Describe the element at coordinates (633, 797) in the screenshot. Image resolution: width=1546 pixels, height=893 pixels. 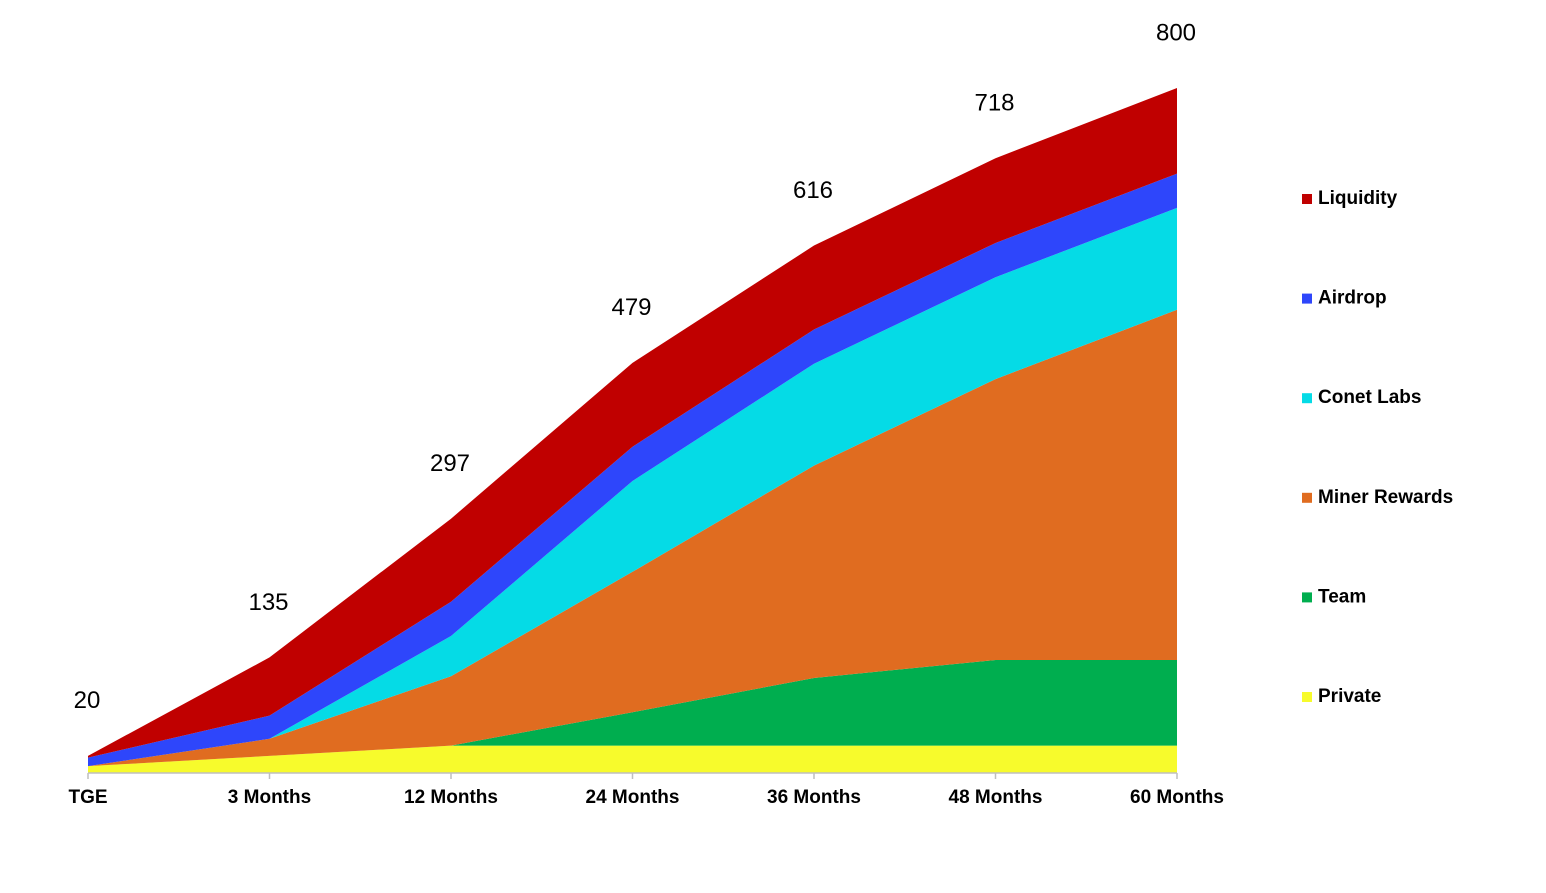
I see `x-tick-label: 24 Months` at that location.